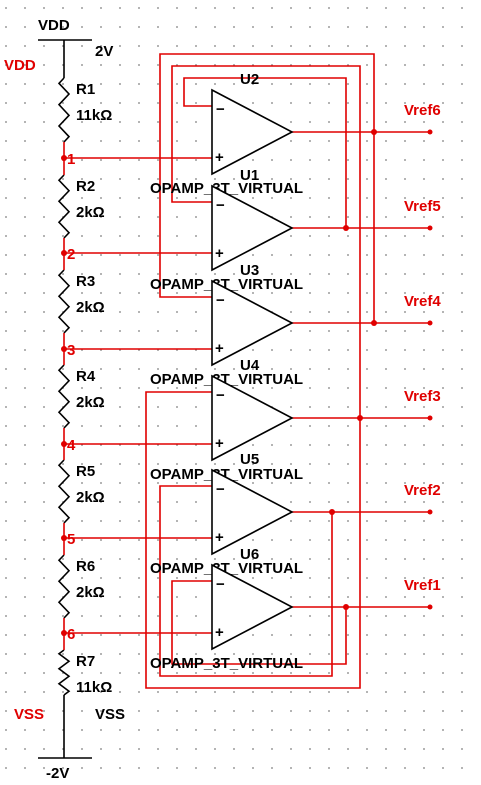 This screenshot has width=481, height=785. What do you see at coordinates (85, 281) in the screenshot?
I see `resistor-ref: R3` at bounding box center [85, 281].